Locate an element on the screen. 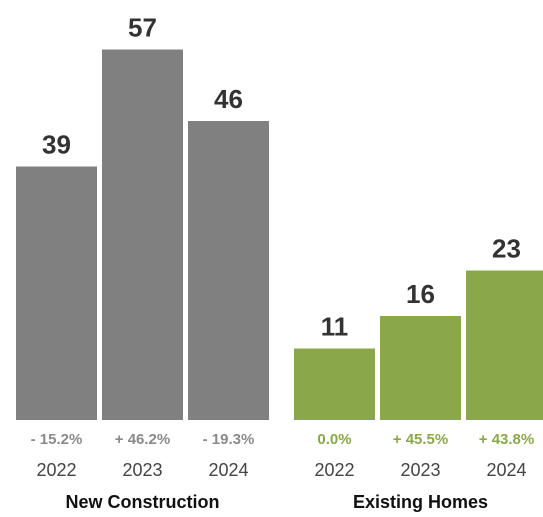 This screenshot has width=543, height=517. group-label-existing-homes: Existing Homes is located at coordinates (420, 502).